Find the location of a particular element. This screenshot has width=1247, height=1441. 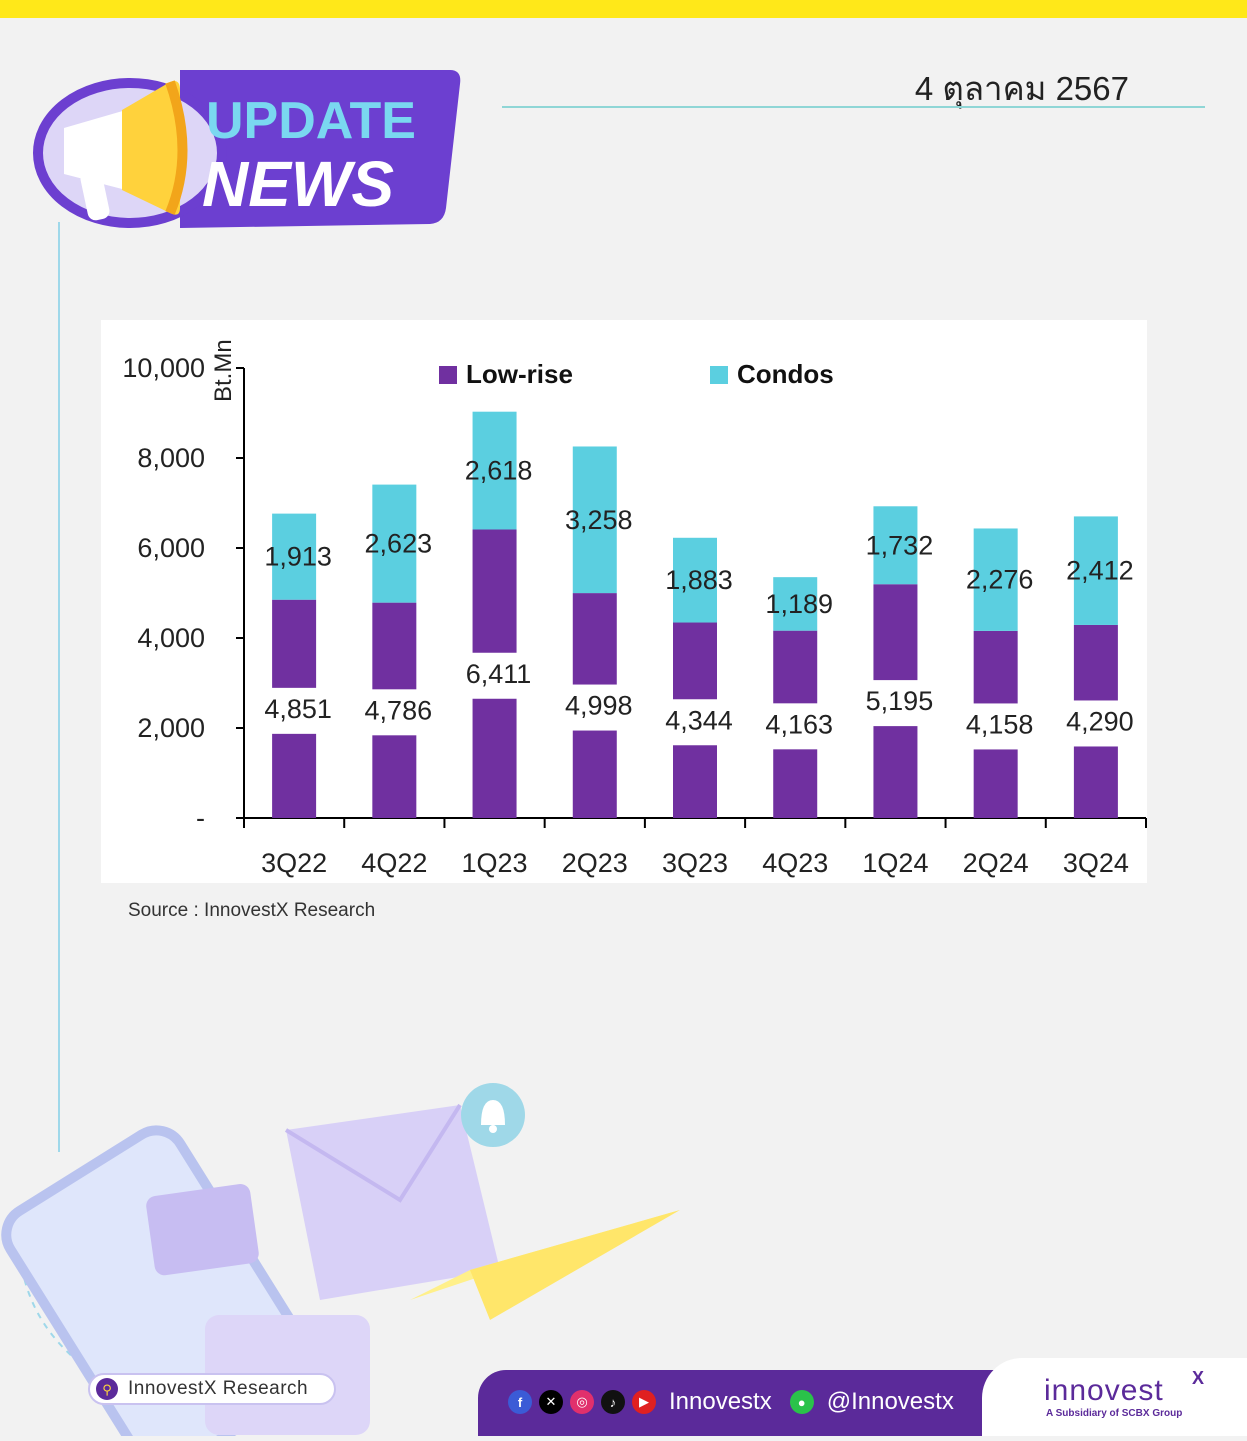

search-icon: ⚲ is located at coordinates (107, 1389).